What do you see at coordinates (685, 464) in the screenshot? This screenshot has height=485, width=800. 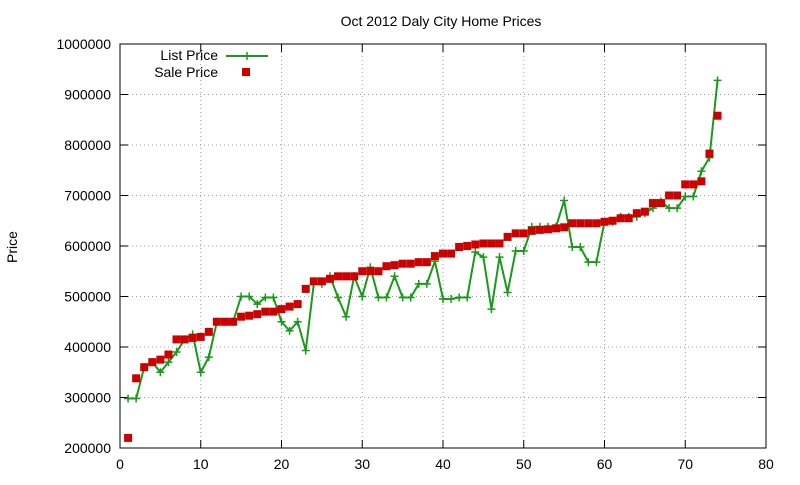 I see `x-tick-label: 70` at bounding box center [685, 464].